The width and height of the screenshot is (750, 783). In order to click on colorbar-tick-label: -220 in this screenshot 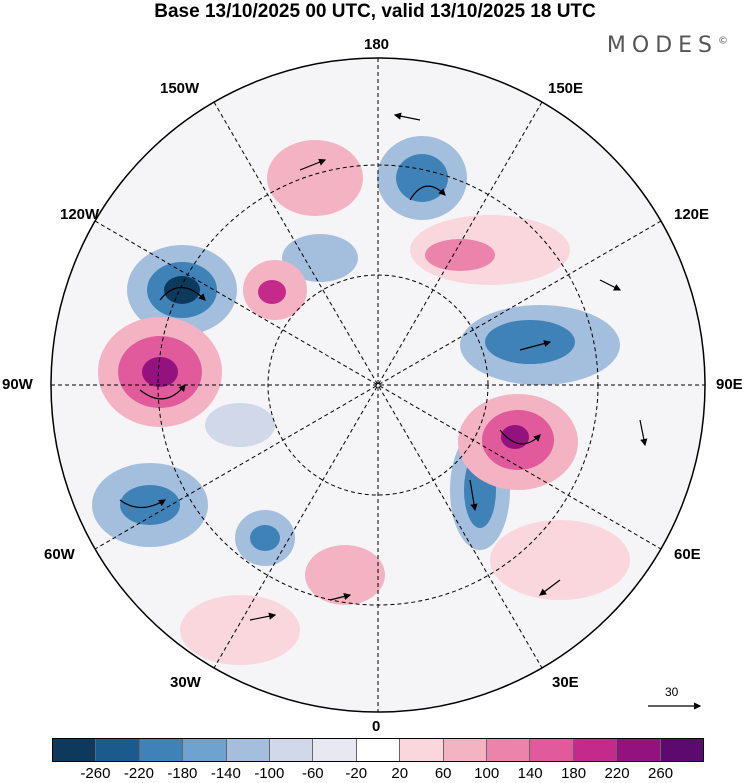, I will do `click(138, 773)`.